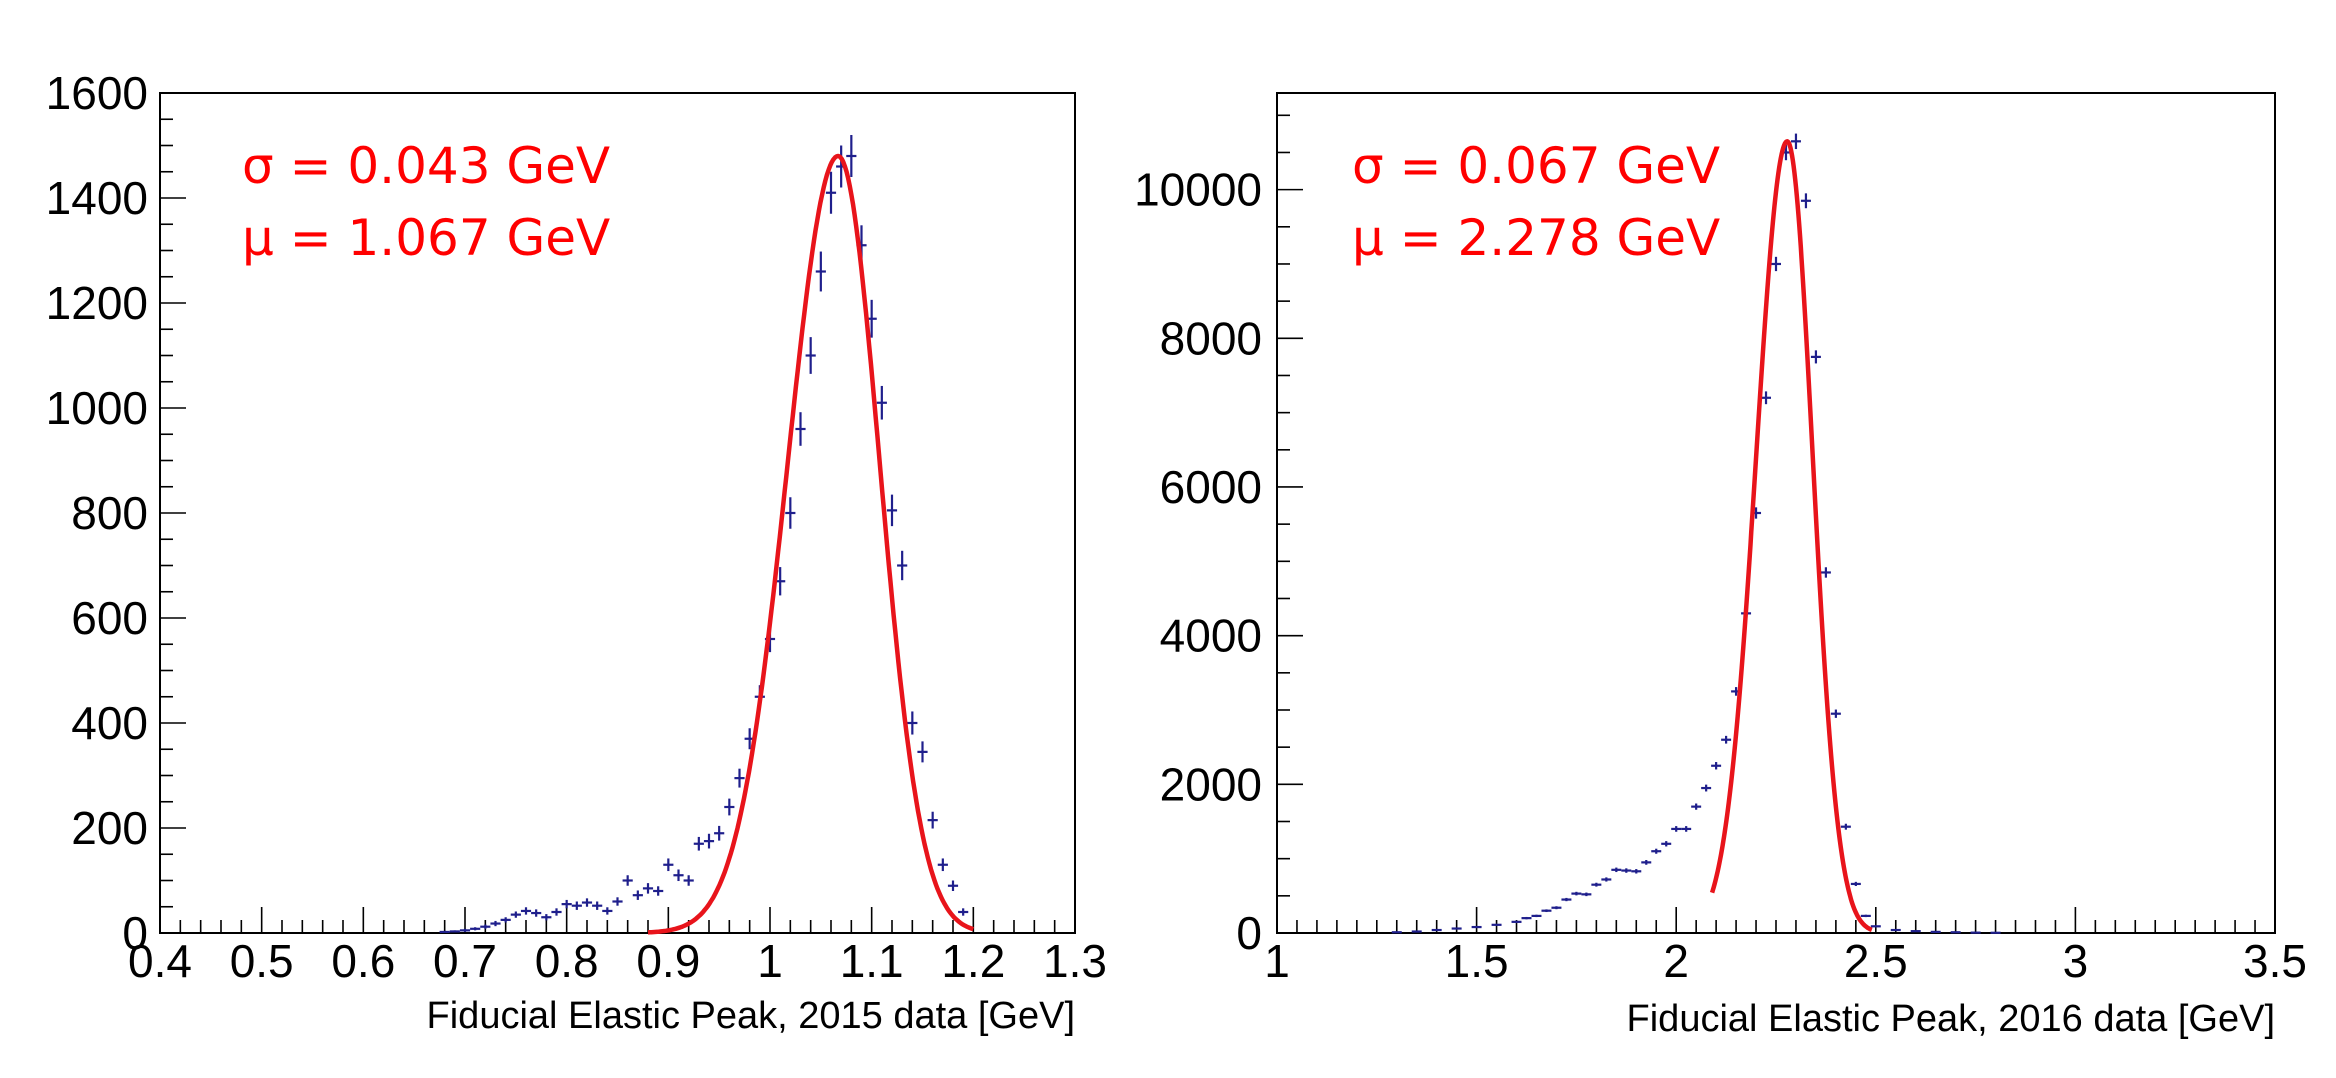 Image resolution: width=2336 pixels, height=1078 pixels. Describe the element at coordinates (109, 828) in the screenshot. I see `y-tick-label: 200` at that location.